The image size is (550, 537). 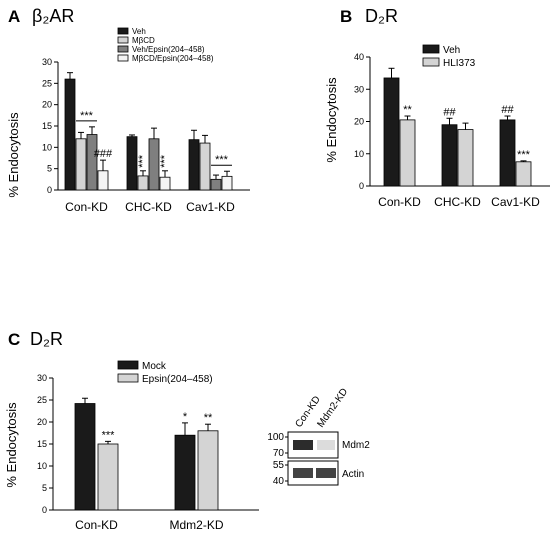 What do you see at coordinates (275, 437) in the screenshot?
I see `blot-marker: 100` at bounding box center [275, 437].